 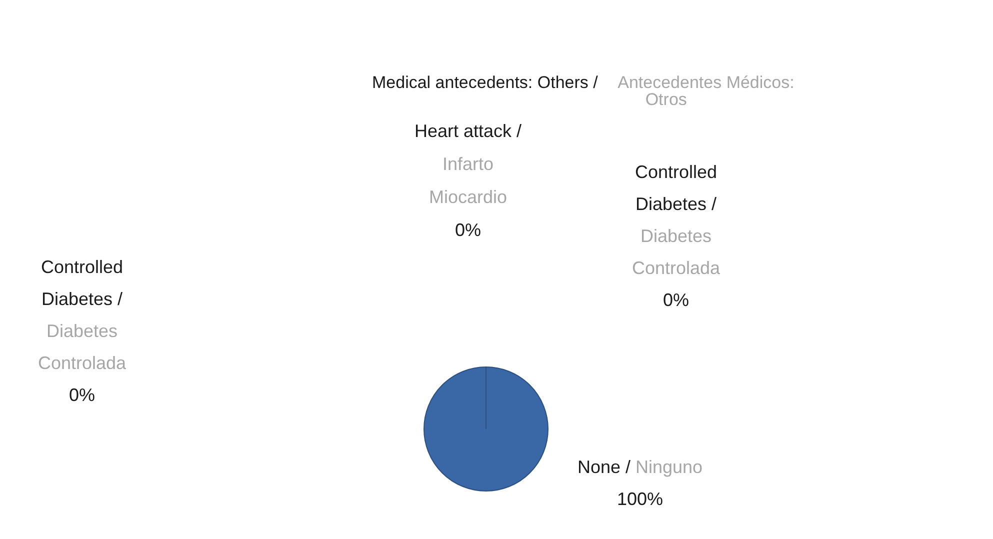 I want to click on category-label: Heart attack / Infarto Miocardio, so click(x=468, y=164).